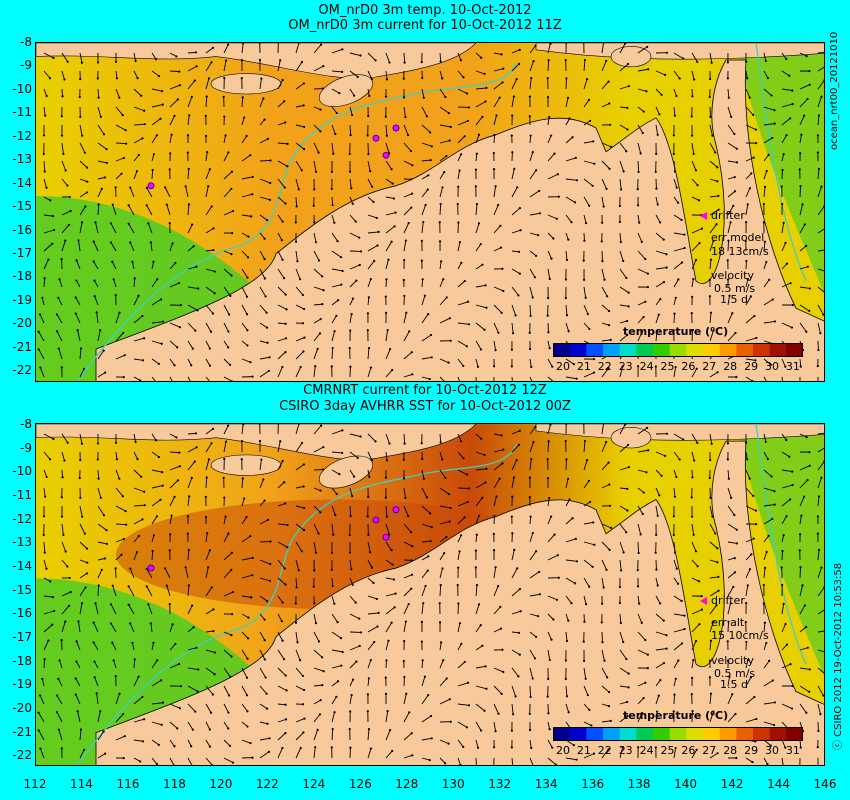 The width and height of the screenshot is (850, 800). Describe the element at coordinates (740, 251) in the screenshot. I see `top-err-value: 18 13cm/s` at that location.